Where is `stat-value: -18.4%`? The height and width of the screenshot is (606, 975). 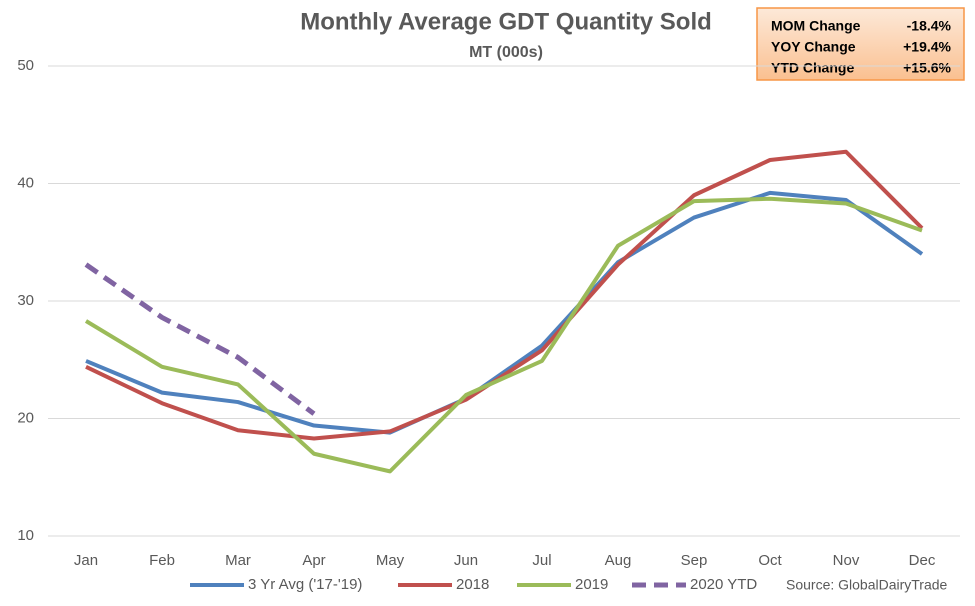 stat-value: -18.4% is located at coordinates (929, 26).